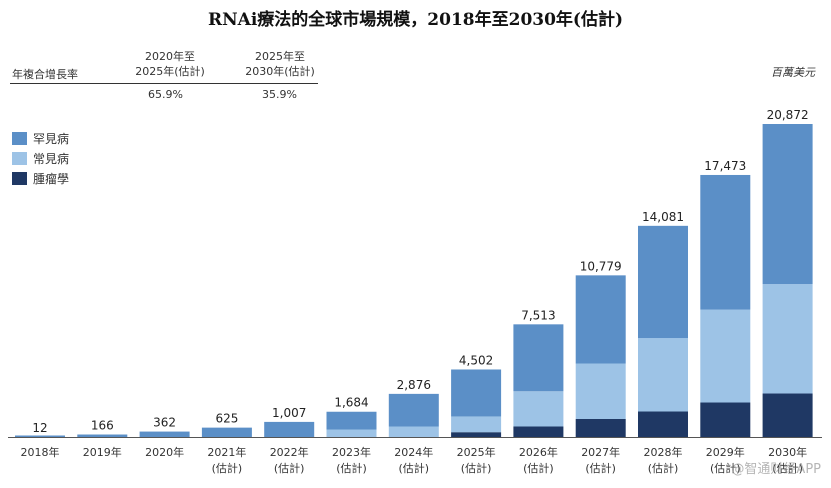 Image resolution: width=831 pixels, height=488 pixels. I want to click on x-tick-label-8: 2026年, so click(538, 452).